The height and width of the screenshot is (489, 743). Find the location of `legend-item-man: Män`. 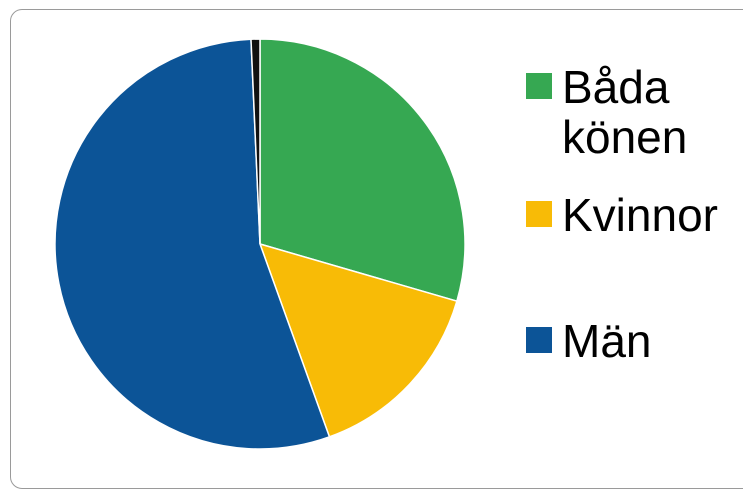

legend-item-man: Män is located at coordinates (634, 341).